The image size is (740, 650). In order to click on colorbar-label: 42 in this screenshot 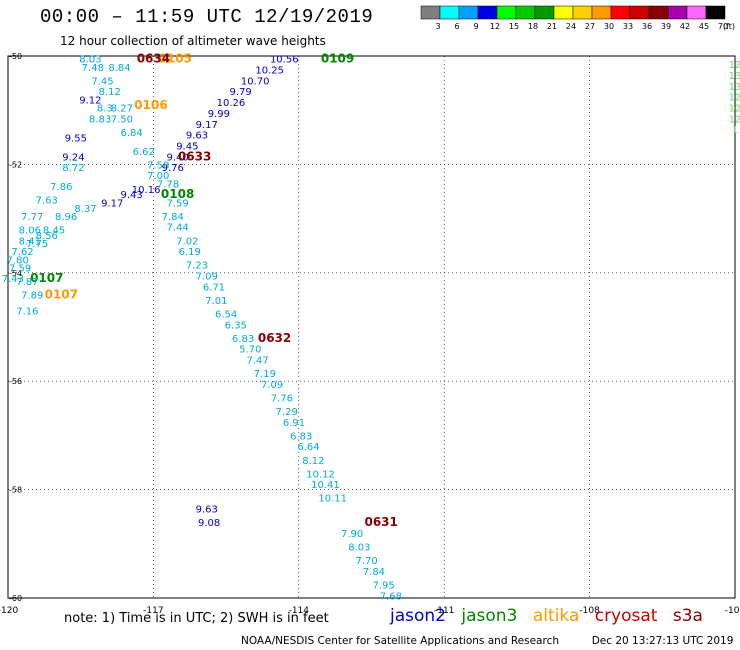, I will do `click(685, 26)`.